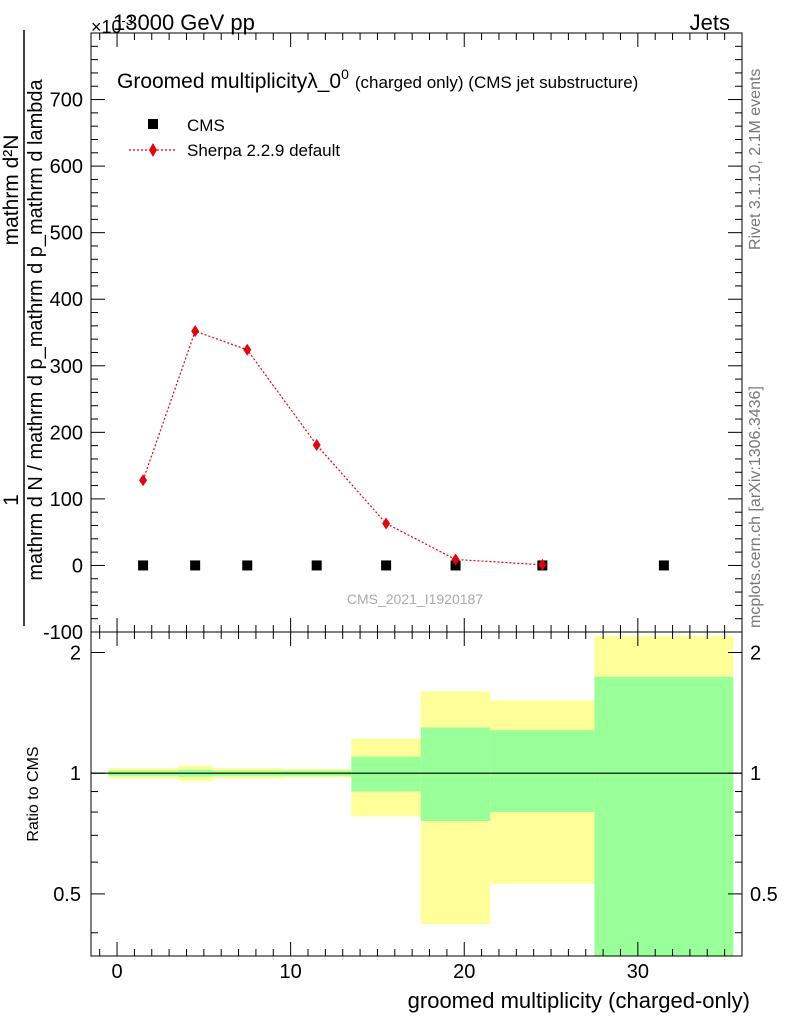 The width and height of the screenshot is (786, 1024). Describe the element at coordinates (116, 972) in the screenshot. I see `x-tick-label: 0` at that location.